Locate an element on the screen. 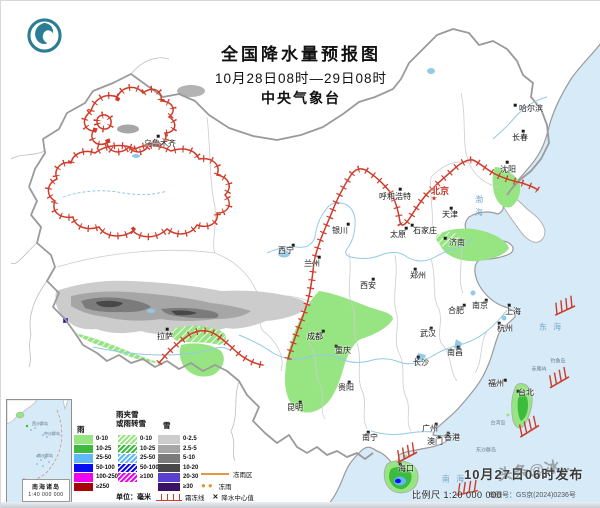  inset-taiwan is located at coordinates (65, 405).